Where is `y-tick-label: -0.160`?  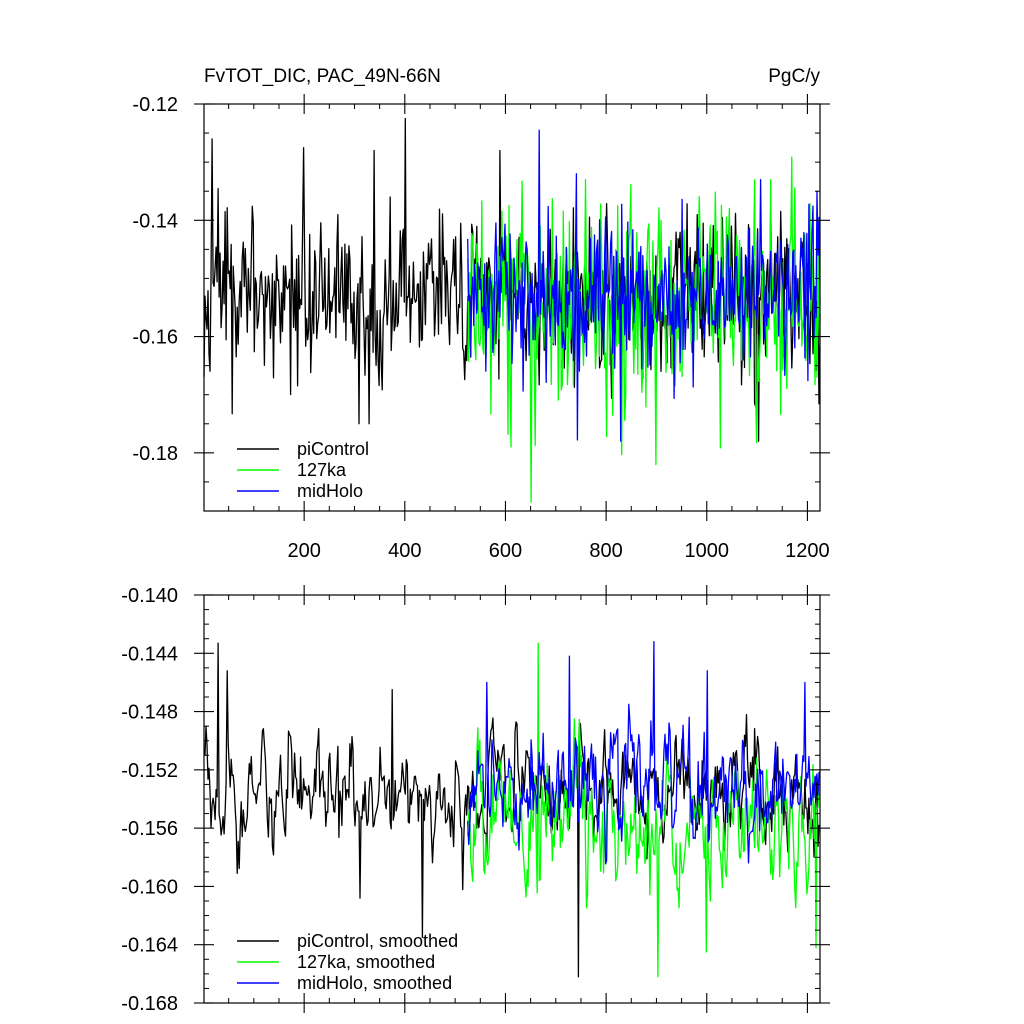
y-tick-label: -0.160 is located at coordinates (149, 887).